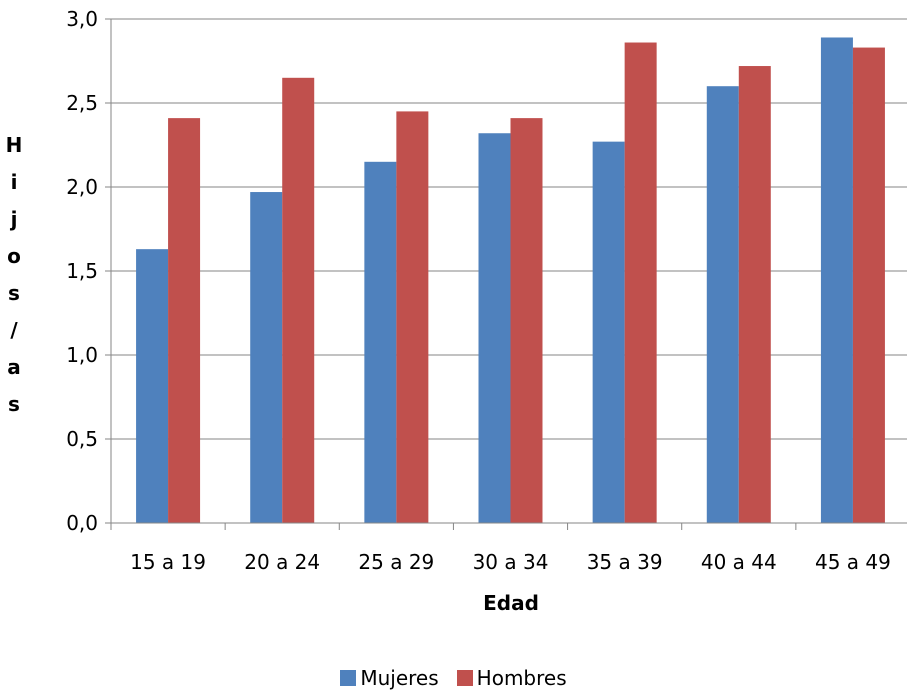 The height and width of the screenshot is (696, 907). I want to click on y-tick-label: 2,0, so click(82, 187).